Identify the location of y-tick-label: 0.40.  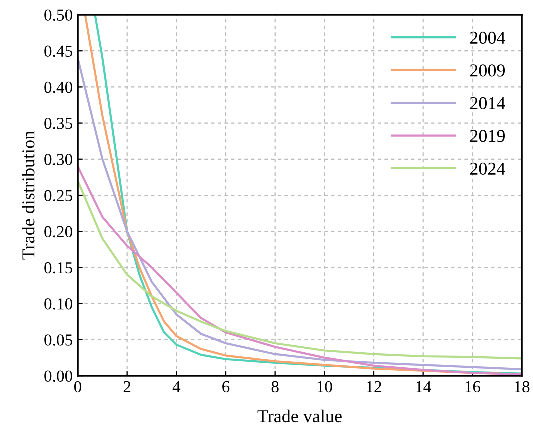
(58, 88).